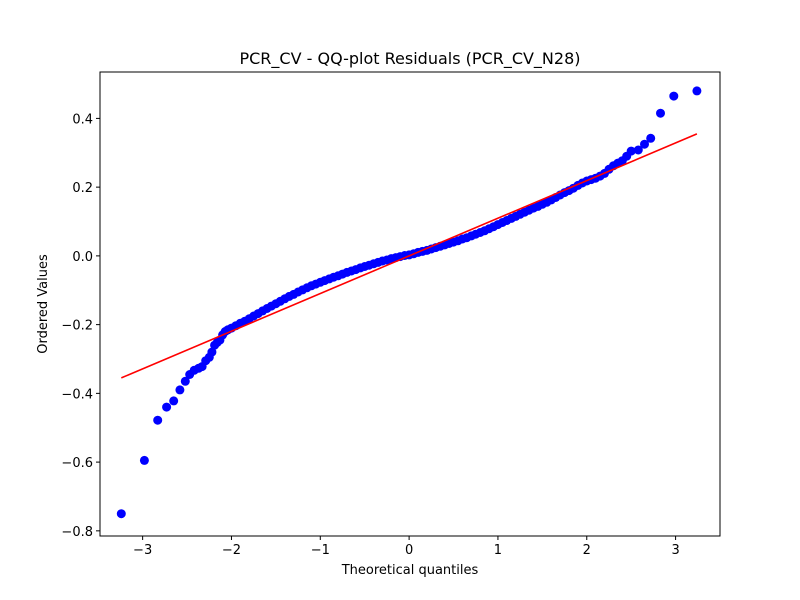 This screenshot has width=800, height=600. Describe the element at coordinates (77, 532) in the screenshot. I see `y-tick-label: −0.8` at that location.